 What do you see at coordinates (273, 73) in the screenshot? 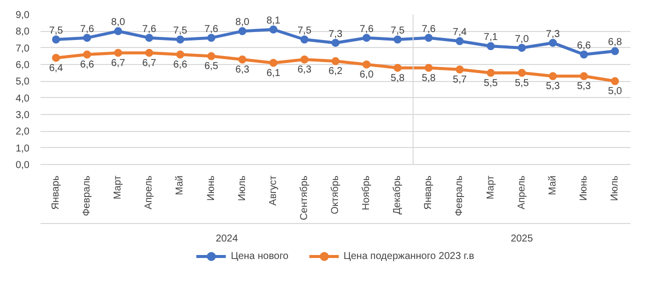
I see `data-label: 6,1` at bounding box center [273, 73].